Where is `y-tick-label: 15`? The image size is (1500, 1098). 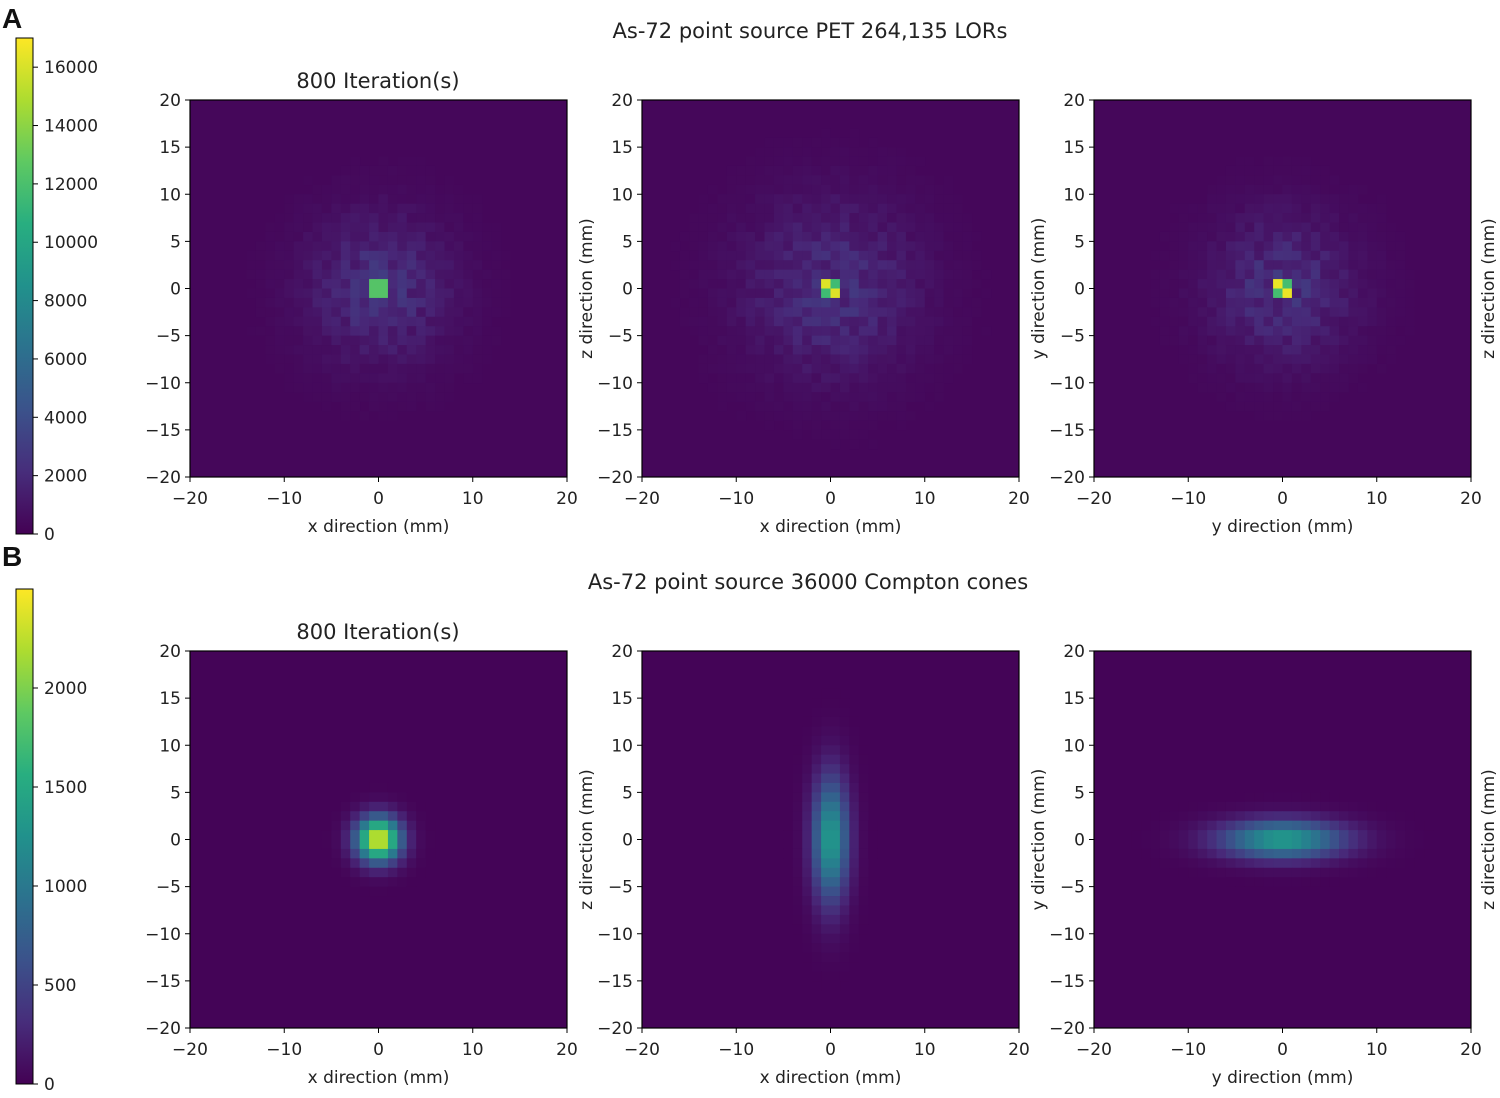 y-tick-label: 15 is located at coordinates (1074, 699).